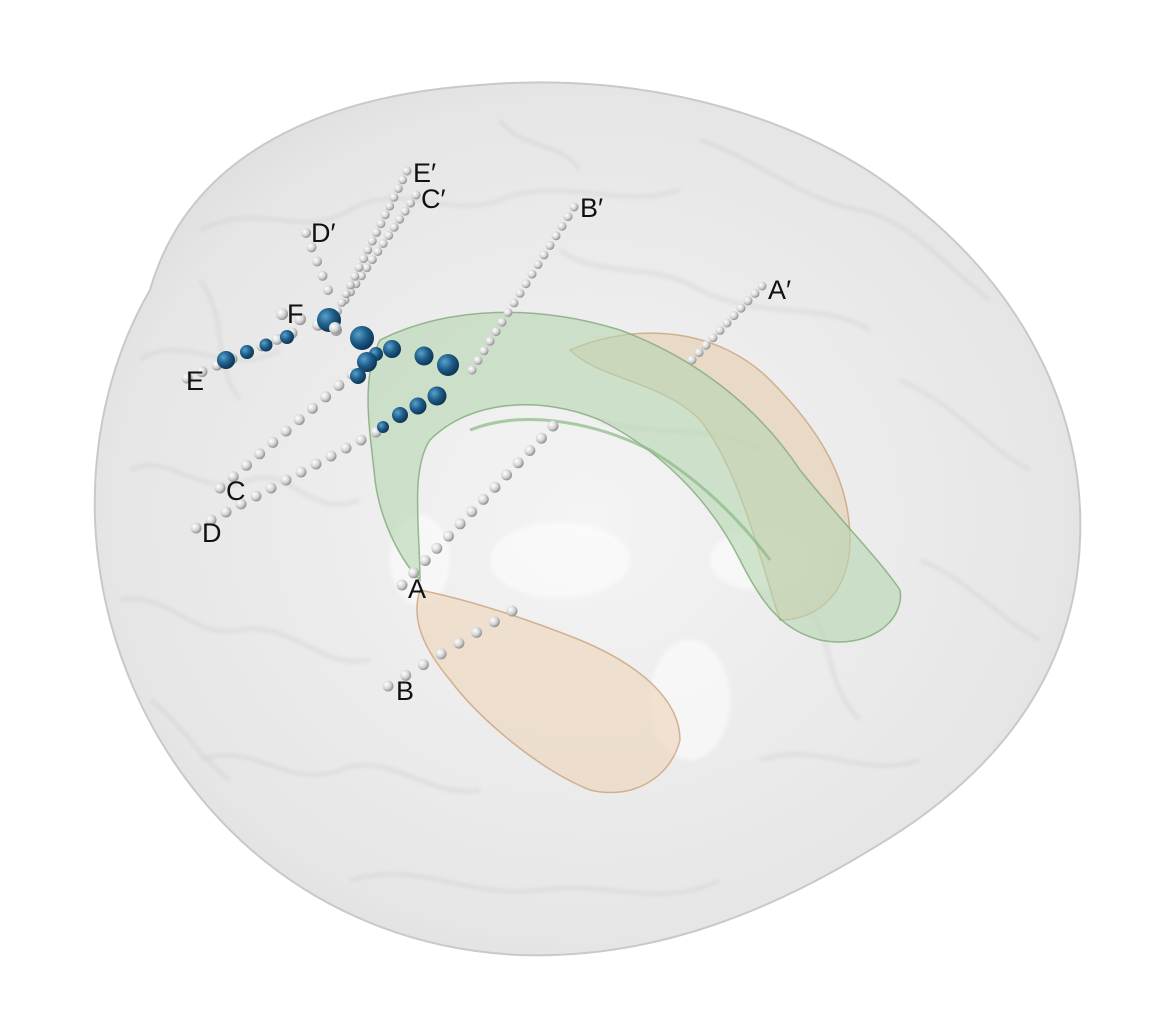  I want to click on electrode-label-b: B, so click(405, 691).